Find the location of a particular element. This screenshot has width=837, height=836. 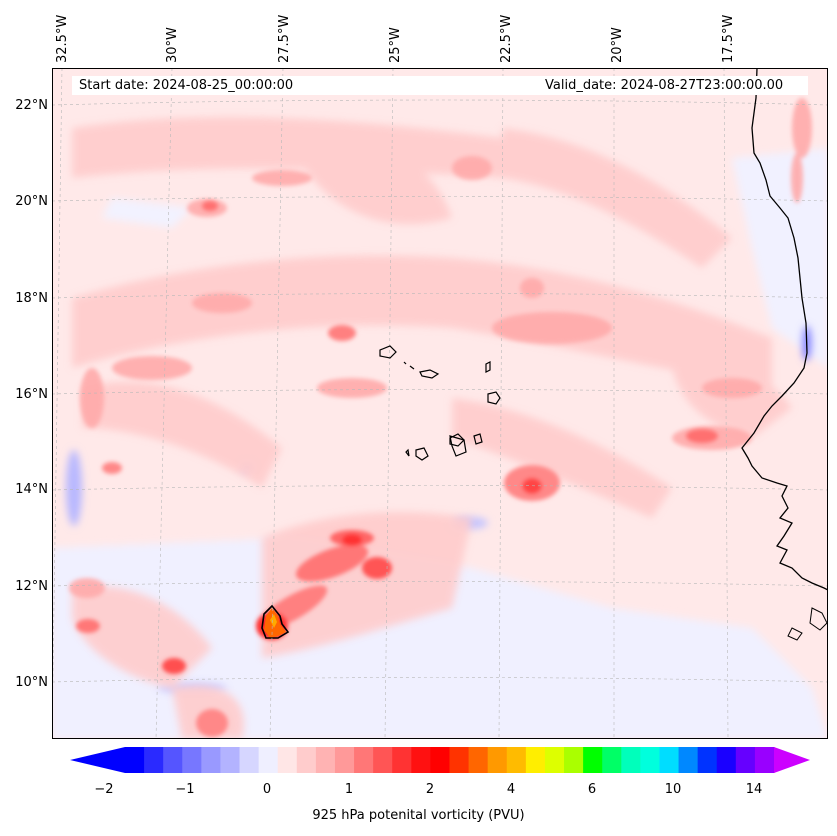

colorbar-tick: 10 is located at coordinates (673, 789).